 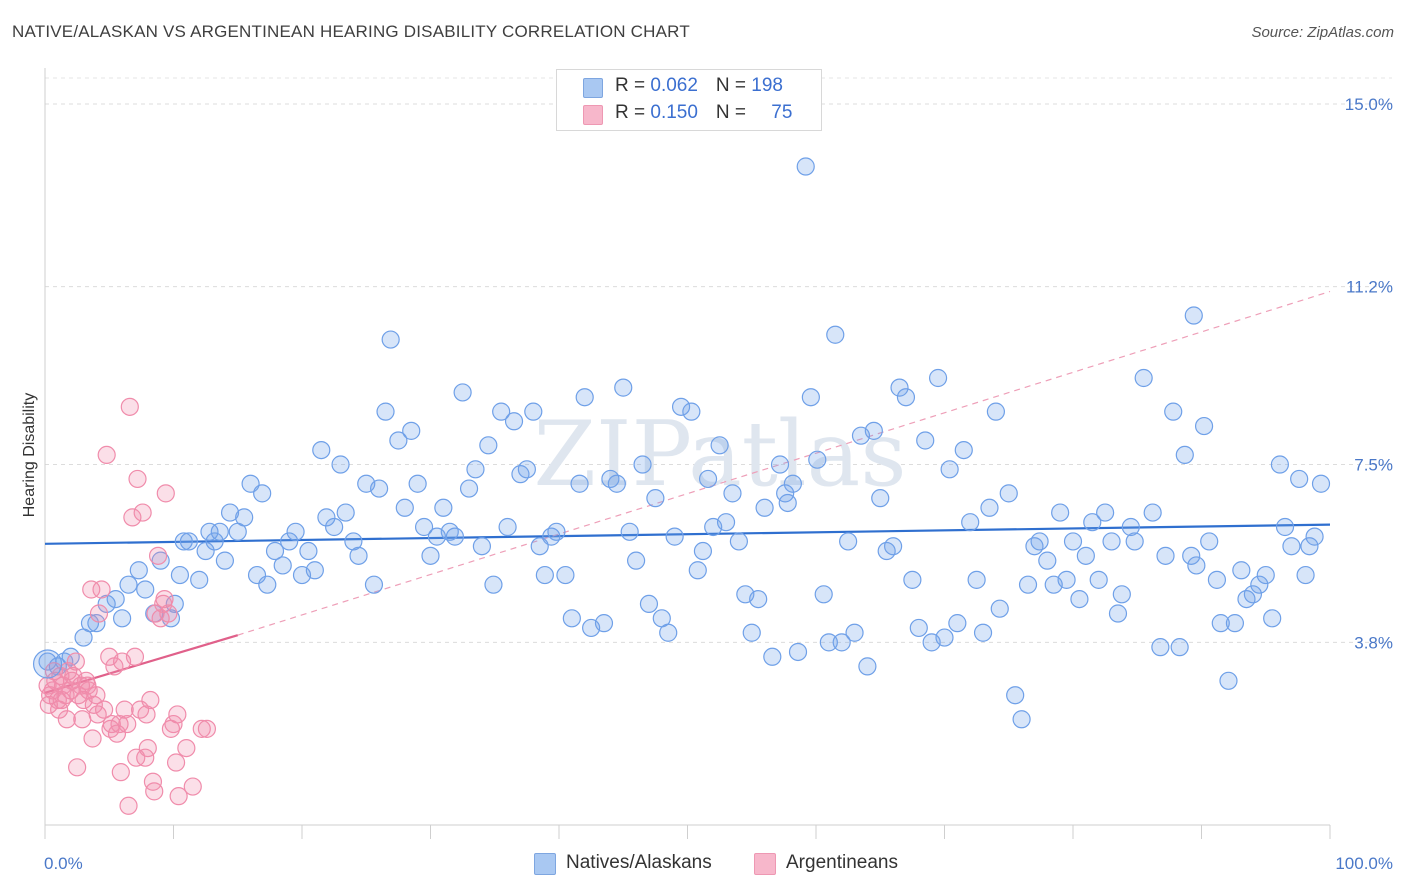 I want to click on source-credit: Source: ZipAtlas.com, so click(x=1322, y=32).